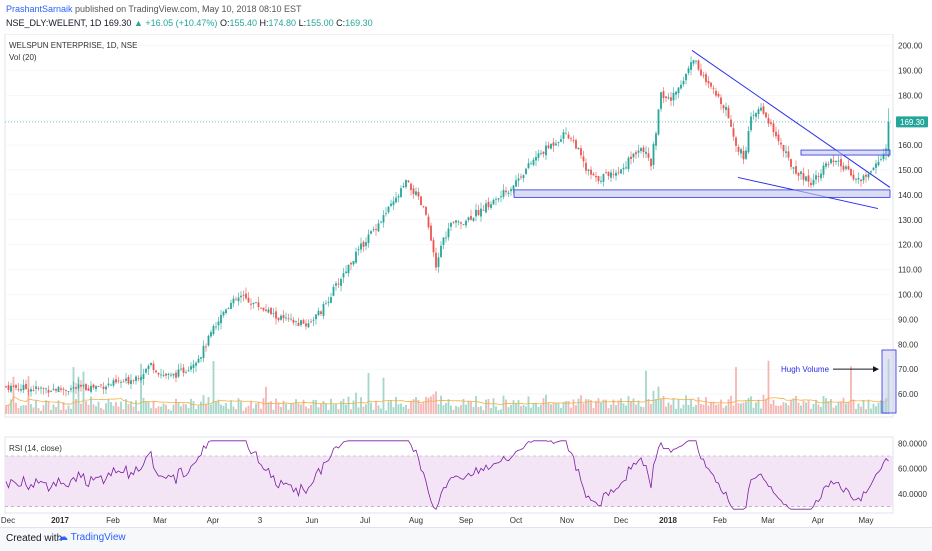 This screenshot has width=932, height=551. I want to click on symbol-name: NSE_DLY:WELENT, 1D, so click(54, 23).